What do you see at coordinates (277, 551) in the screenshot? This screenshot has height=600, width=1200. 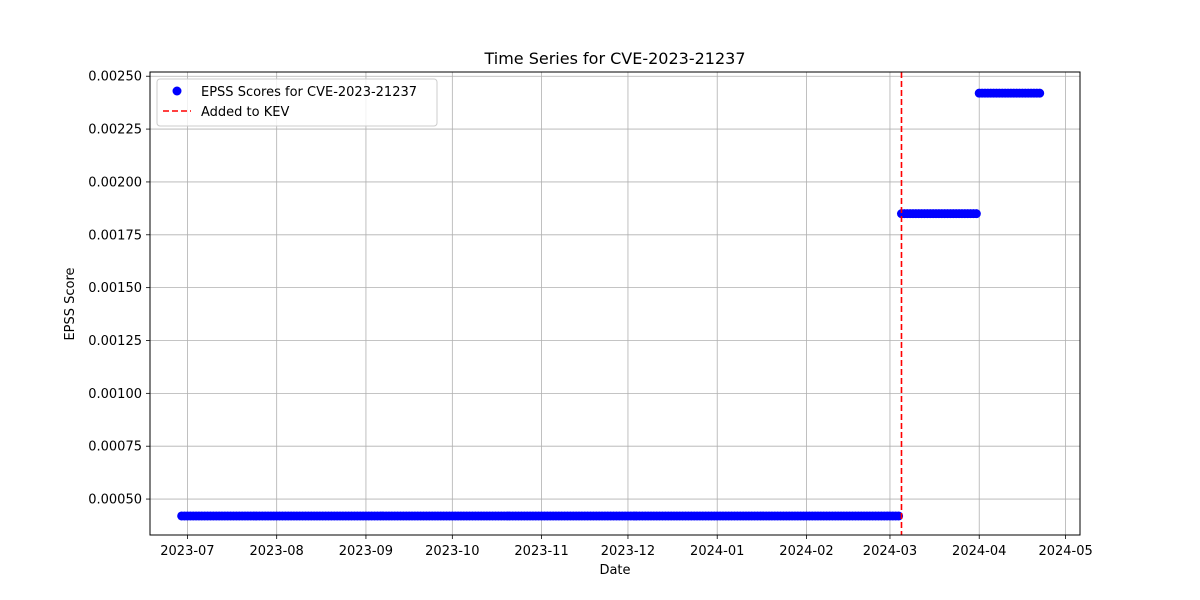 I see `x-tick-label: 2023-08` at bounding box center [277, 551].